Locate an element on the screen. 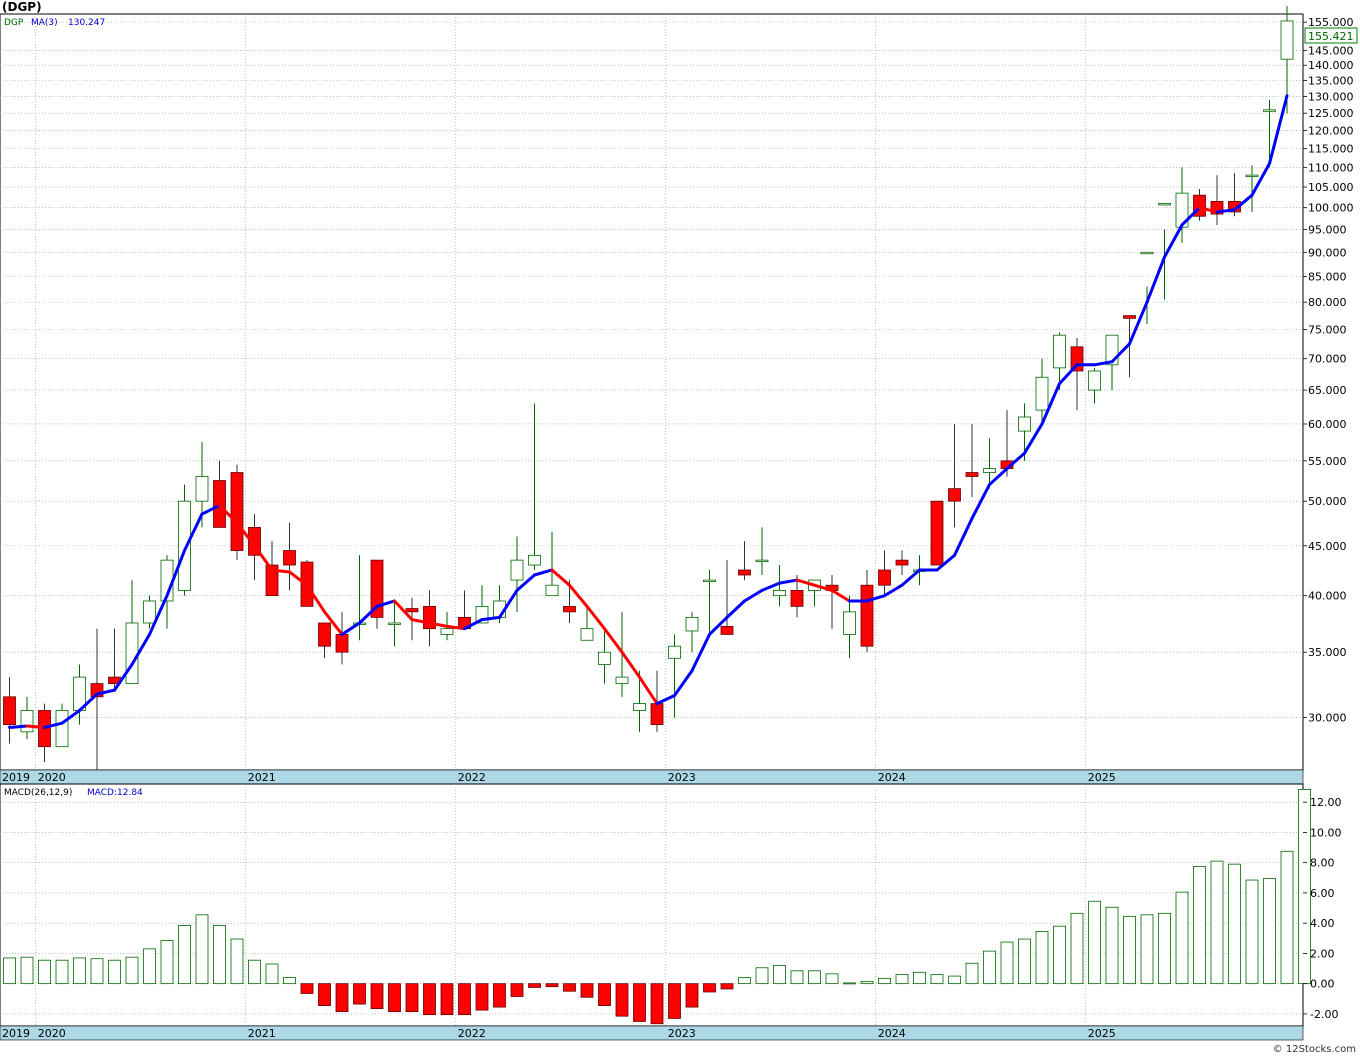  price-y-tick-label: 95.000 is located at coordinates (1327, 229).